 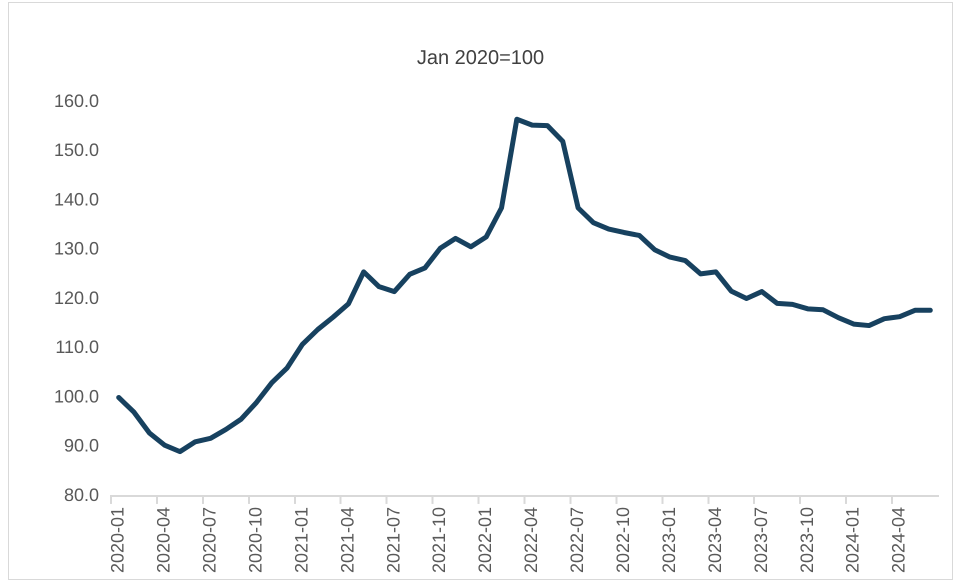 What do you see at coordinates (393, 540) in the screenshot?
I see `x-tick-label: 2021-07` at bounding box center [393, 540].